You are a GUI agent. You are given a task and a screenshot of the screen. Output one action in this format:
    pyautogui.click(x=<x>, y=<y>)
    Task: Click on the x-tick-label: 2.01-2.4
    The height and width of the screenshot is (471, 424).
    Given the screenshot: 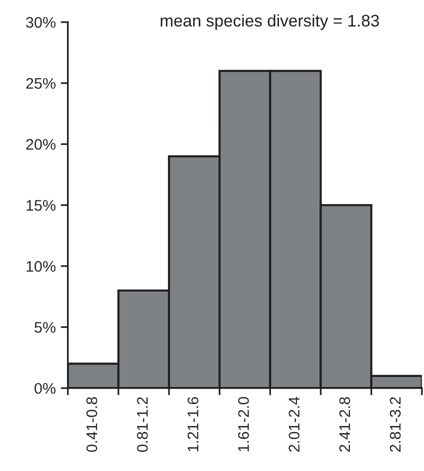 What is the action you would take?
    pyautogui.click(x=294, y=424)
    